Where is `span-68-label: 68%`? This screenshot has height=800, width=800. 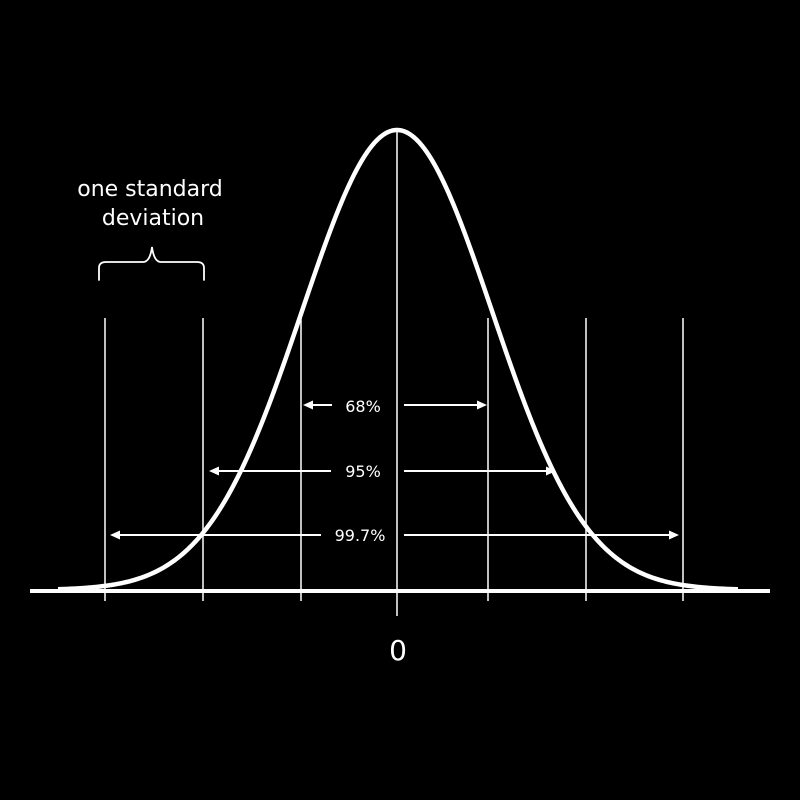 span-68-label: 68% is located at coordinates (363, 406).